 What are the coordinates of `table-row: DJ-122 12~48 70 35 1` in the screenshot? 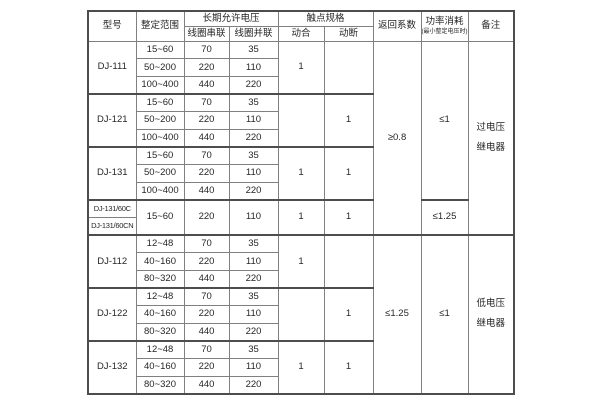 It's located at (300, 314).